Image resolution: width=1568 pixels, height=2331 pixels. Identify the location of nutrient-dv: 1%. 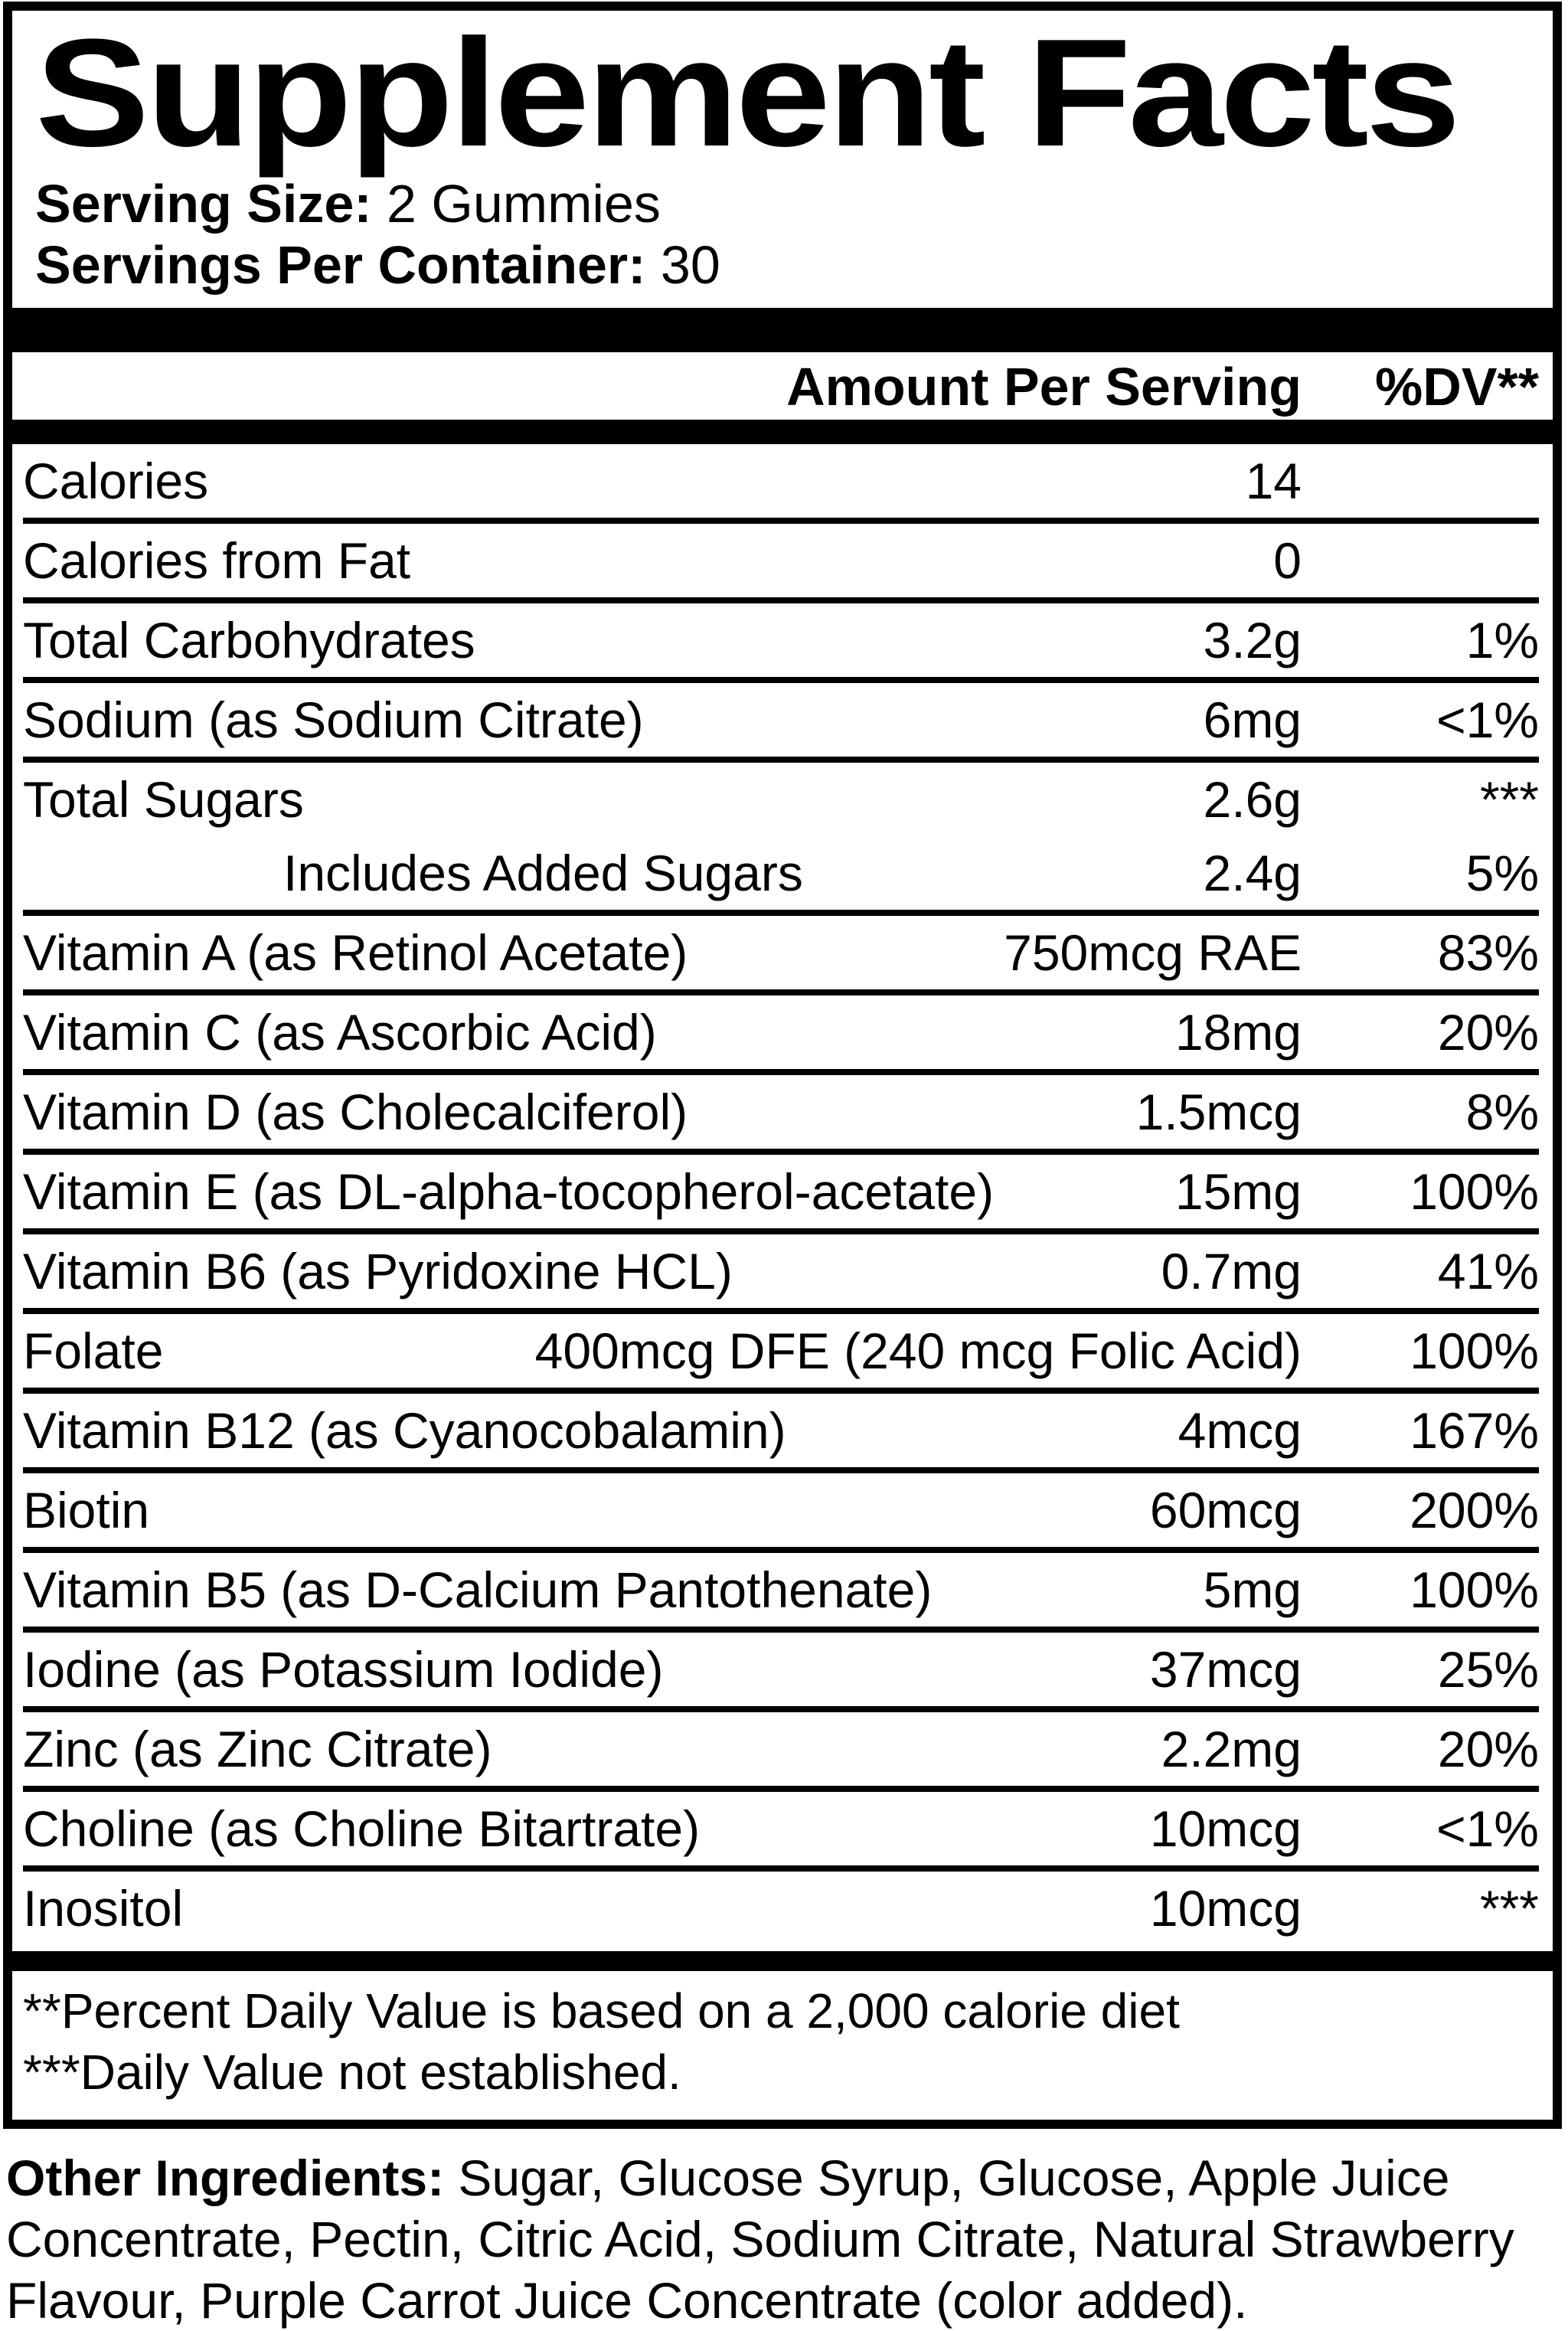
(1502, 640).